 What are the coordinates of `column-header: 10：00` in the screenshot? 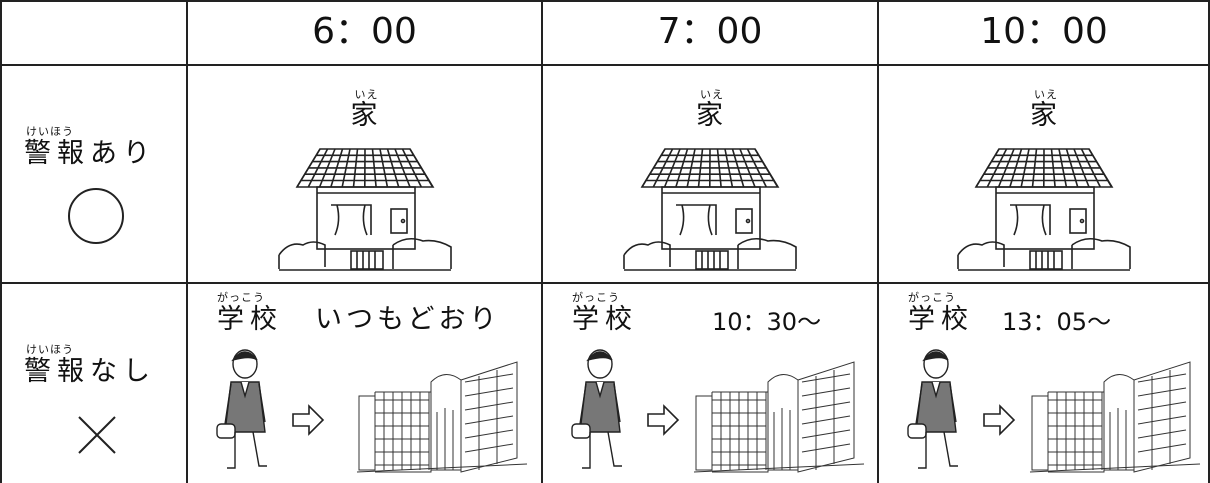 It's located at (1044, 31).